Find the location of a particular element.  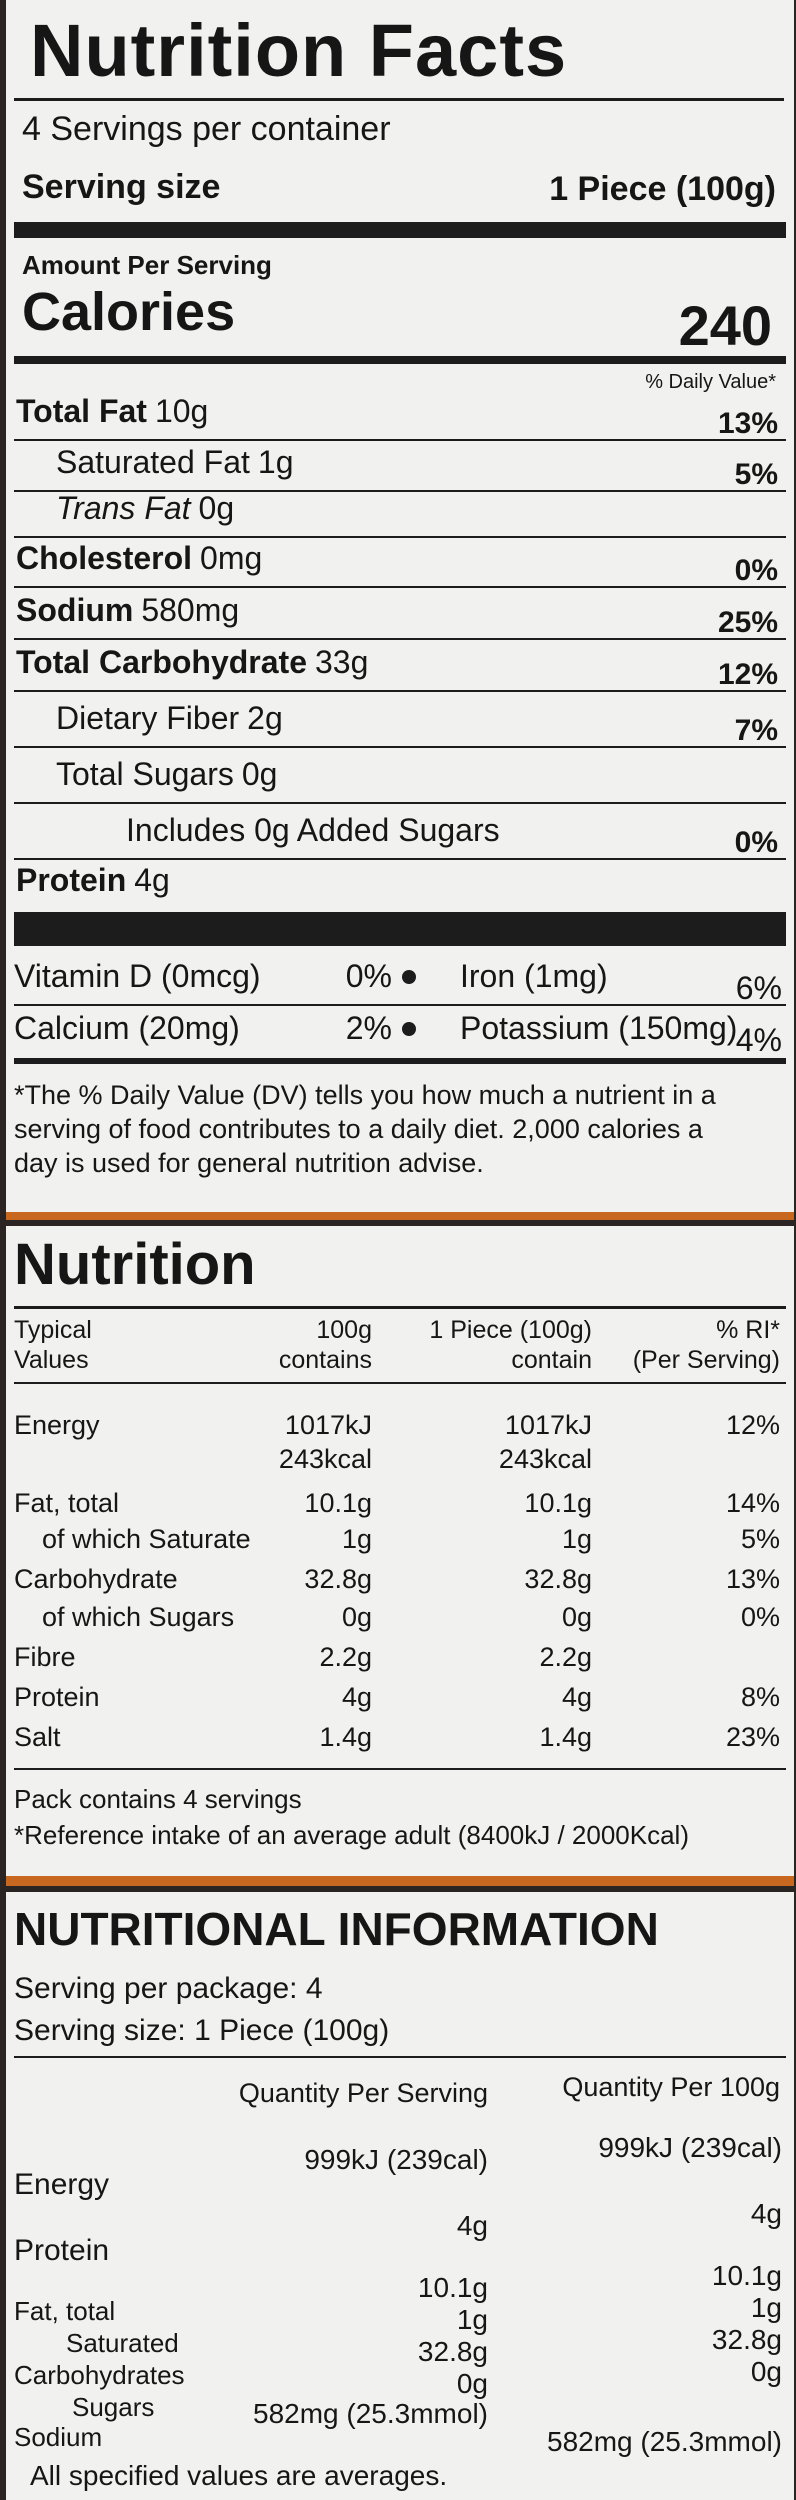

row-value: 5% is located at coordinates (760, 1539).